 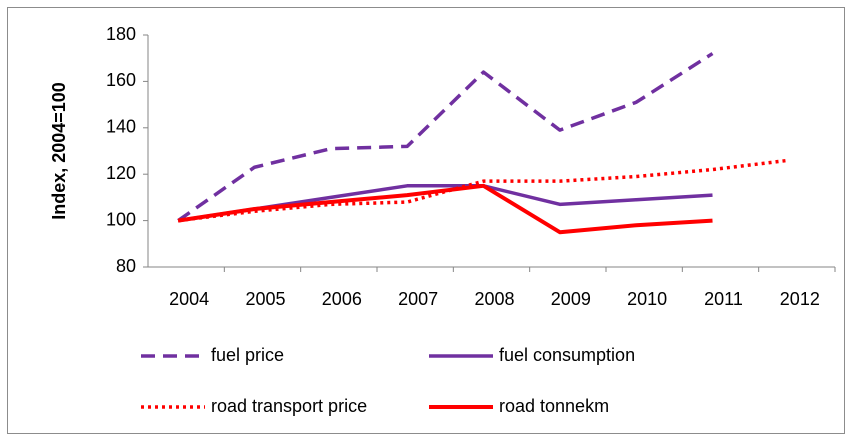 What do you see at coordinates (265, 299) in the screenshot?
I see `x-tick-label: 2005` at bounding box center [265, 299].